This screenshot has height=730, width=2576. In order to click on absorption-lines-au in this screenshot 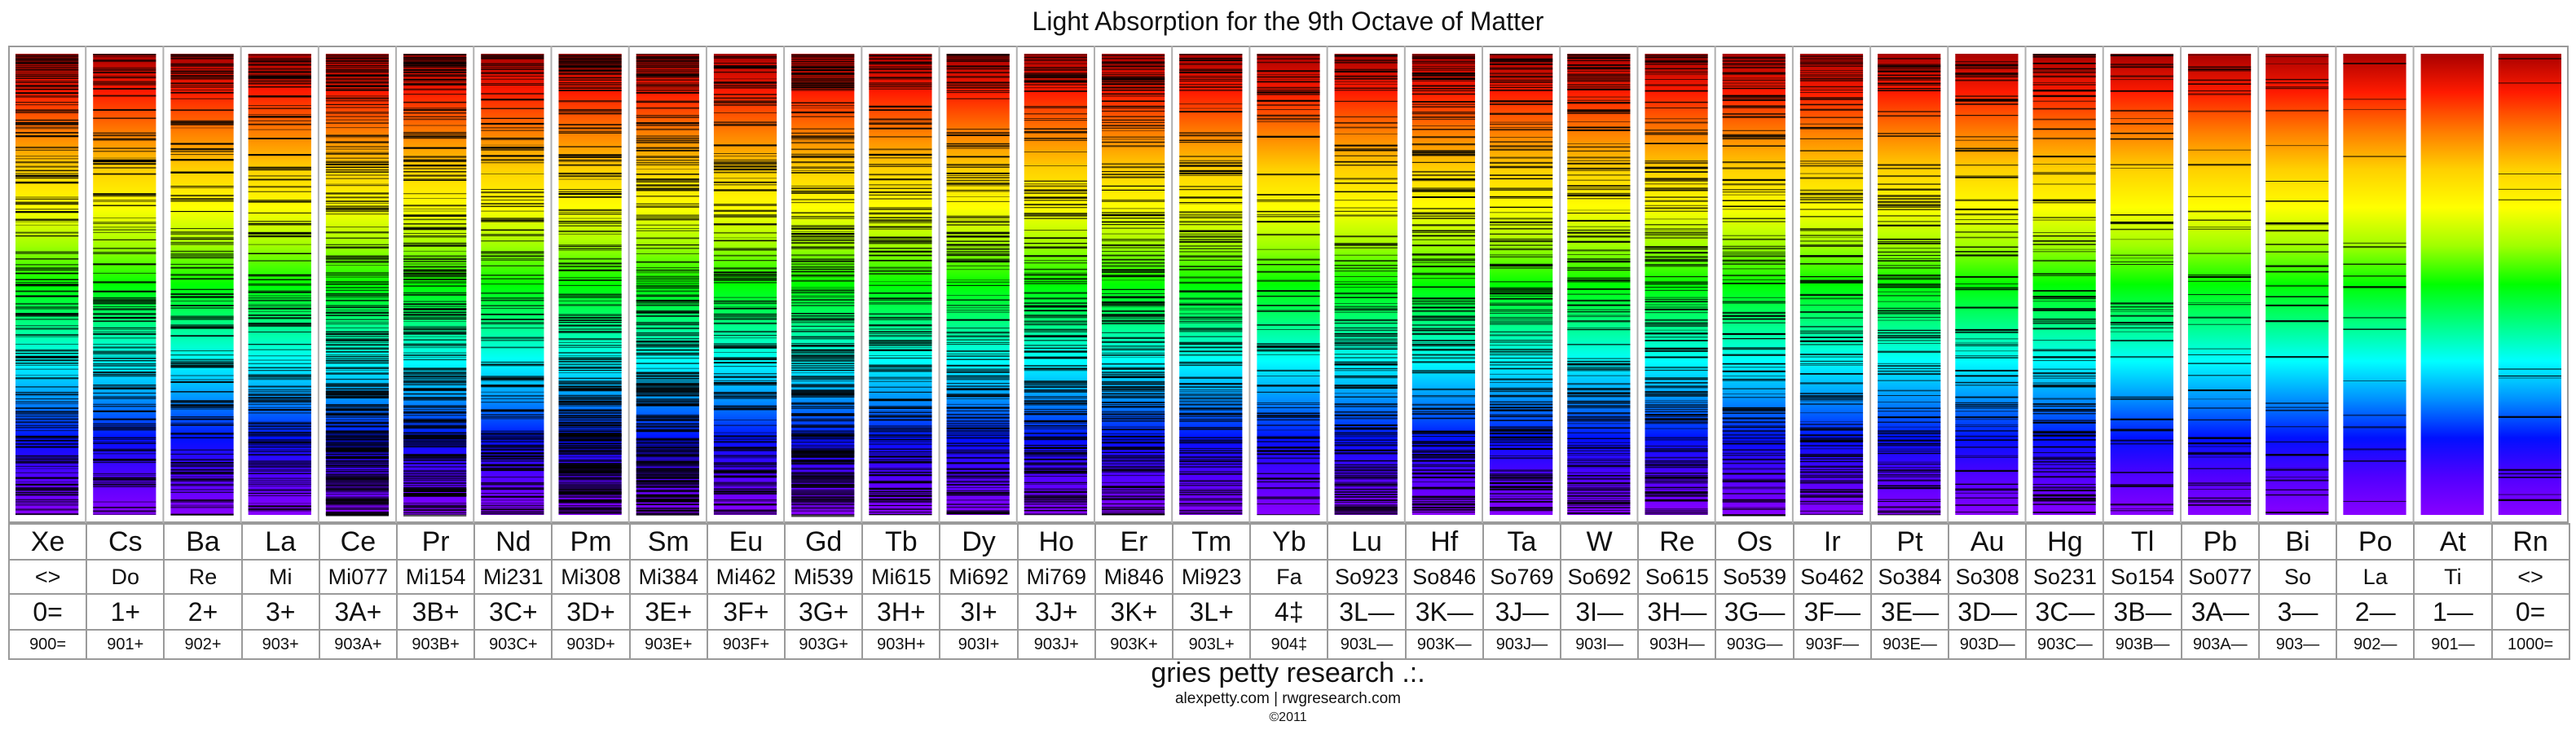, I will do `click(1987, 287)`.